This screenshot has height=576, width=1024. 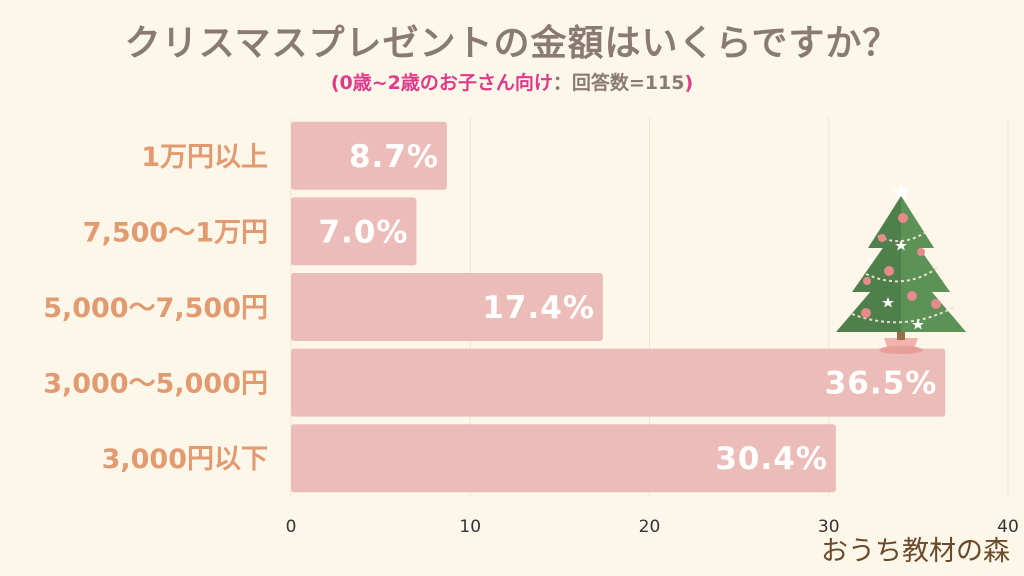 I want to click on christmas-tree-icon, so click(x=901, y=268).